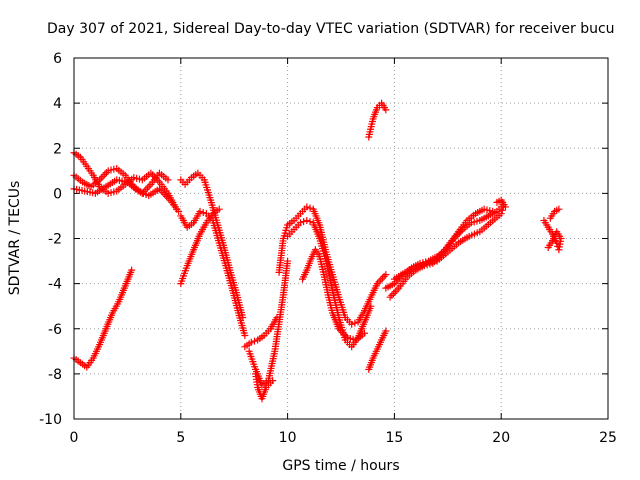  Describe the element at coordinates (55, 330) in the screenshot. I see `y-tick-label: -6` at that location.